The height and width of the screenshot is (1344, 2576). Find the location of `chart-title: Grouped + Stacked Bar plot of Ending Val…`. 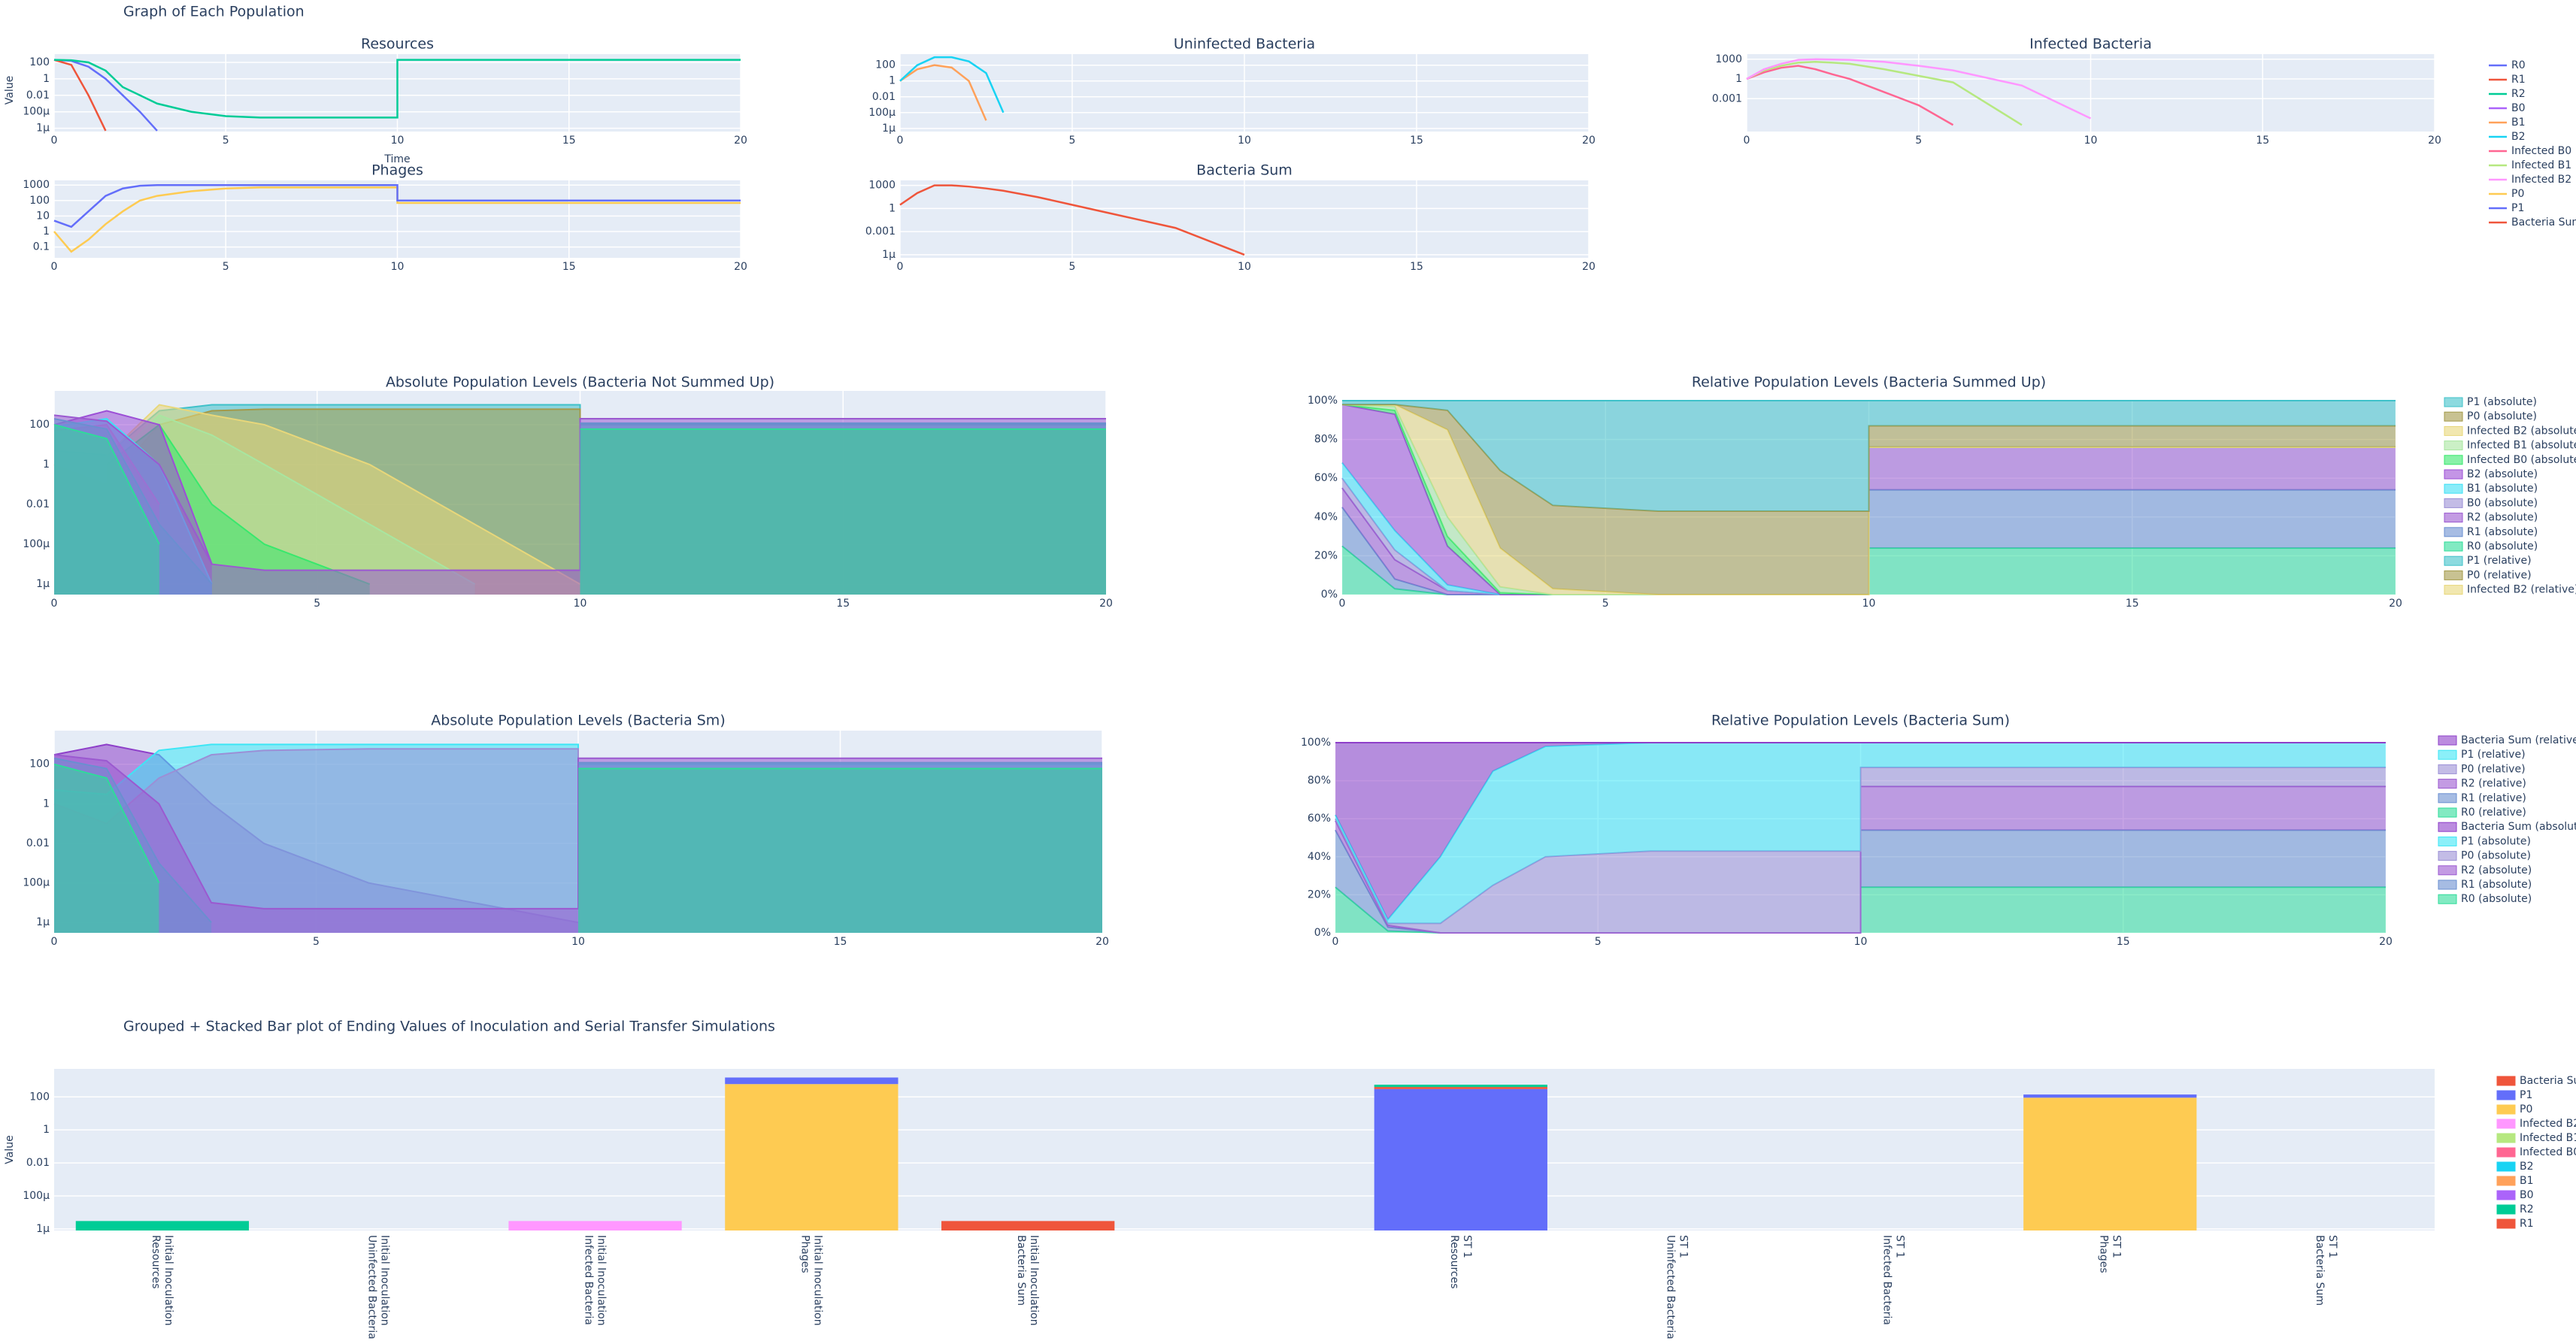

chart-title: Grouped + Stacked Bar plot of Ending Val… is located at coordinates (449, 1027).